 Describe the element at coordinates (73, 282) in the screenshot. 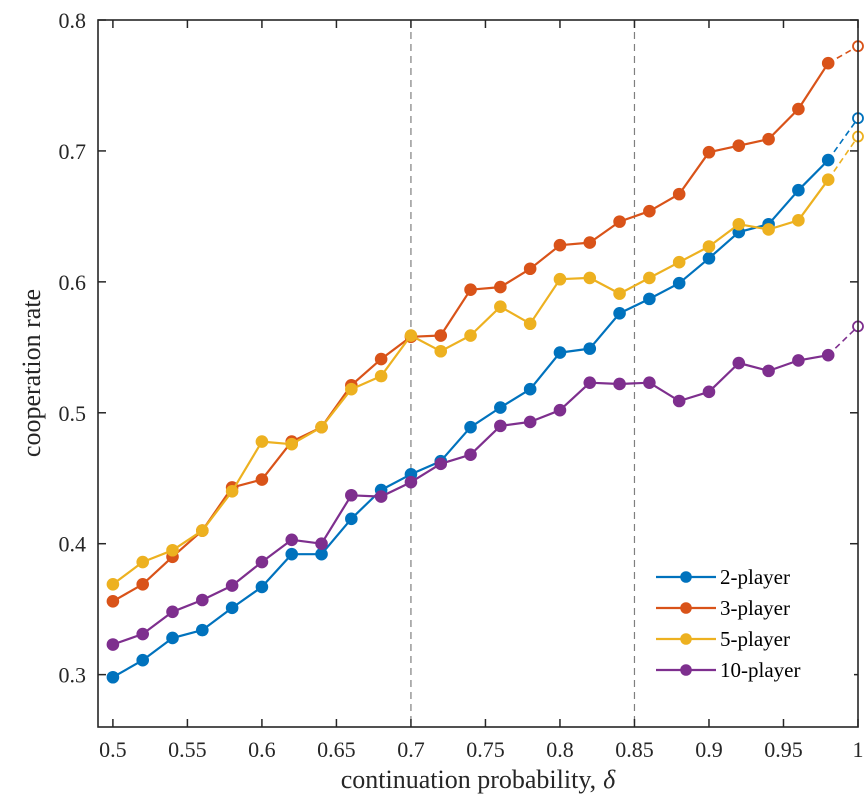

I see `y-tick-label: 0.6` at that location.